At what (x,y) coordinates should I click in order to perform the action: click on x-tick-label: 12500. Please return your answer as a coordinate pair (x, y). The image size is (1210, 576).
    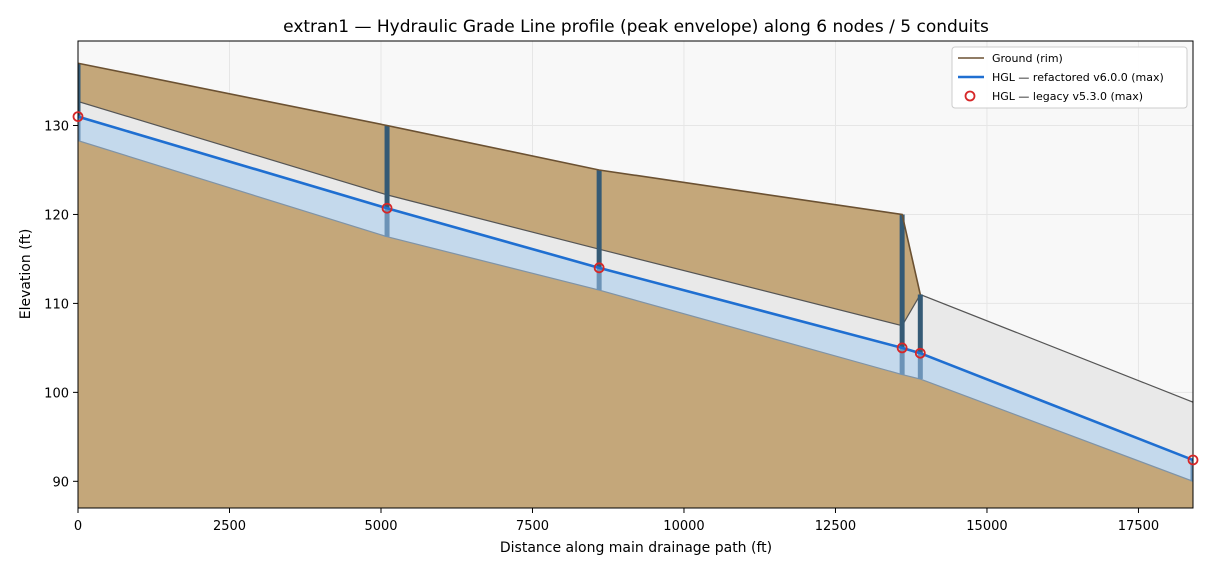
    Looking at the image, I should click on (835, 526).